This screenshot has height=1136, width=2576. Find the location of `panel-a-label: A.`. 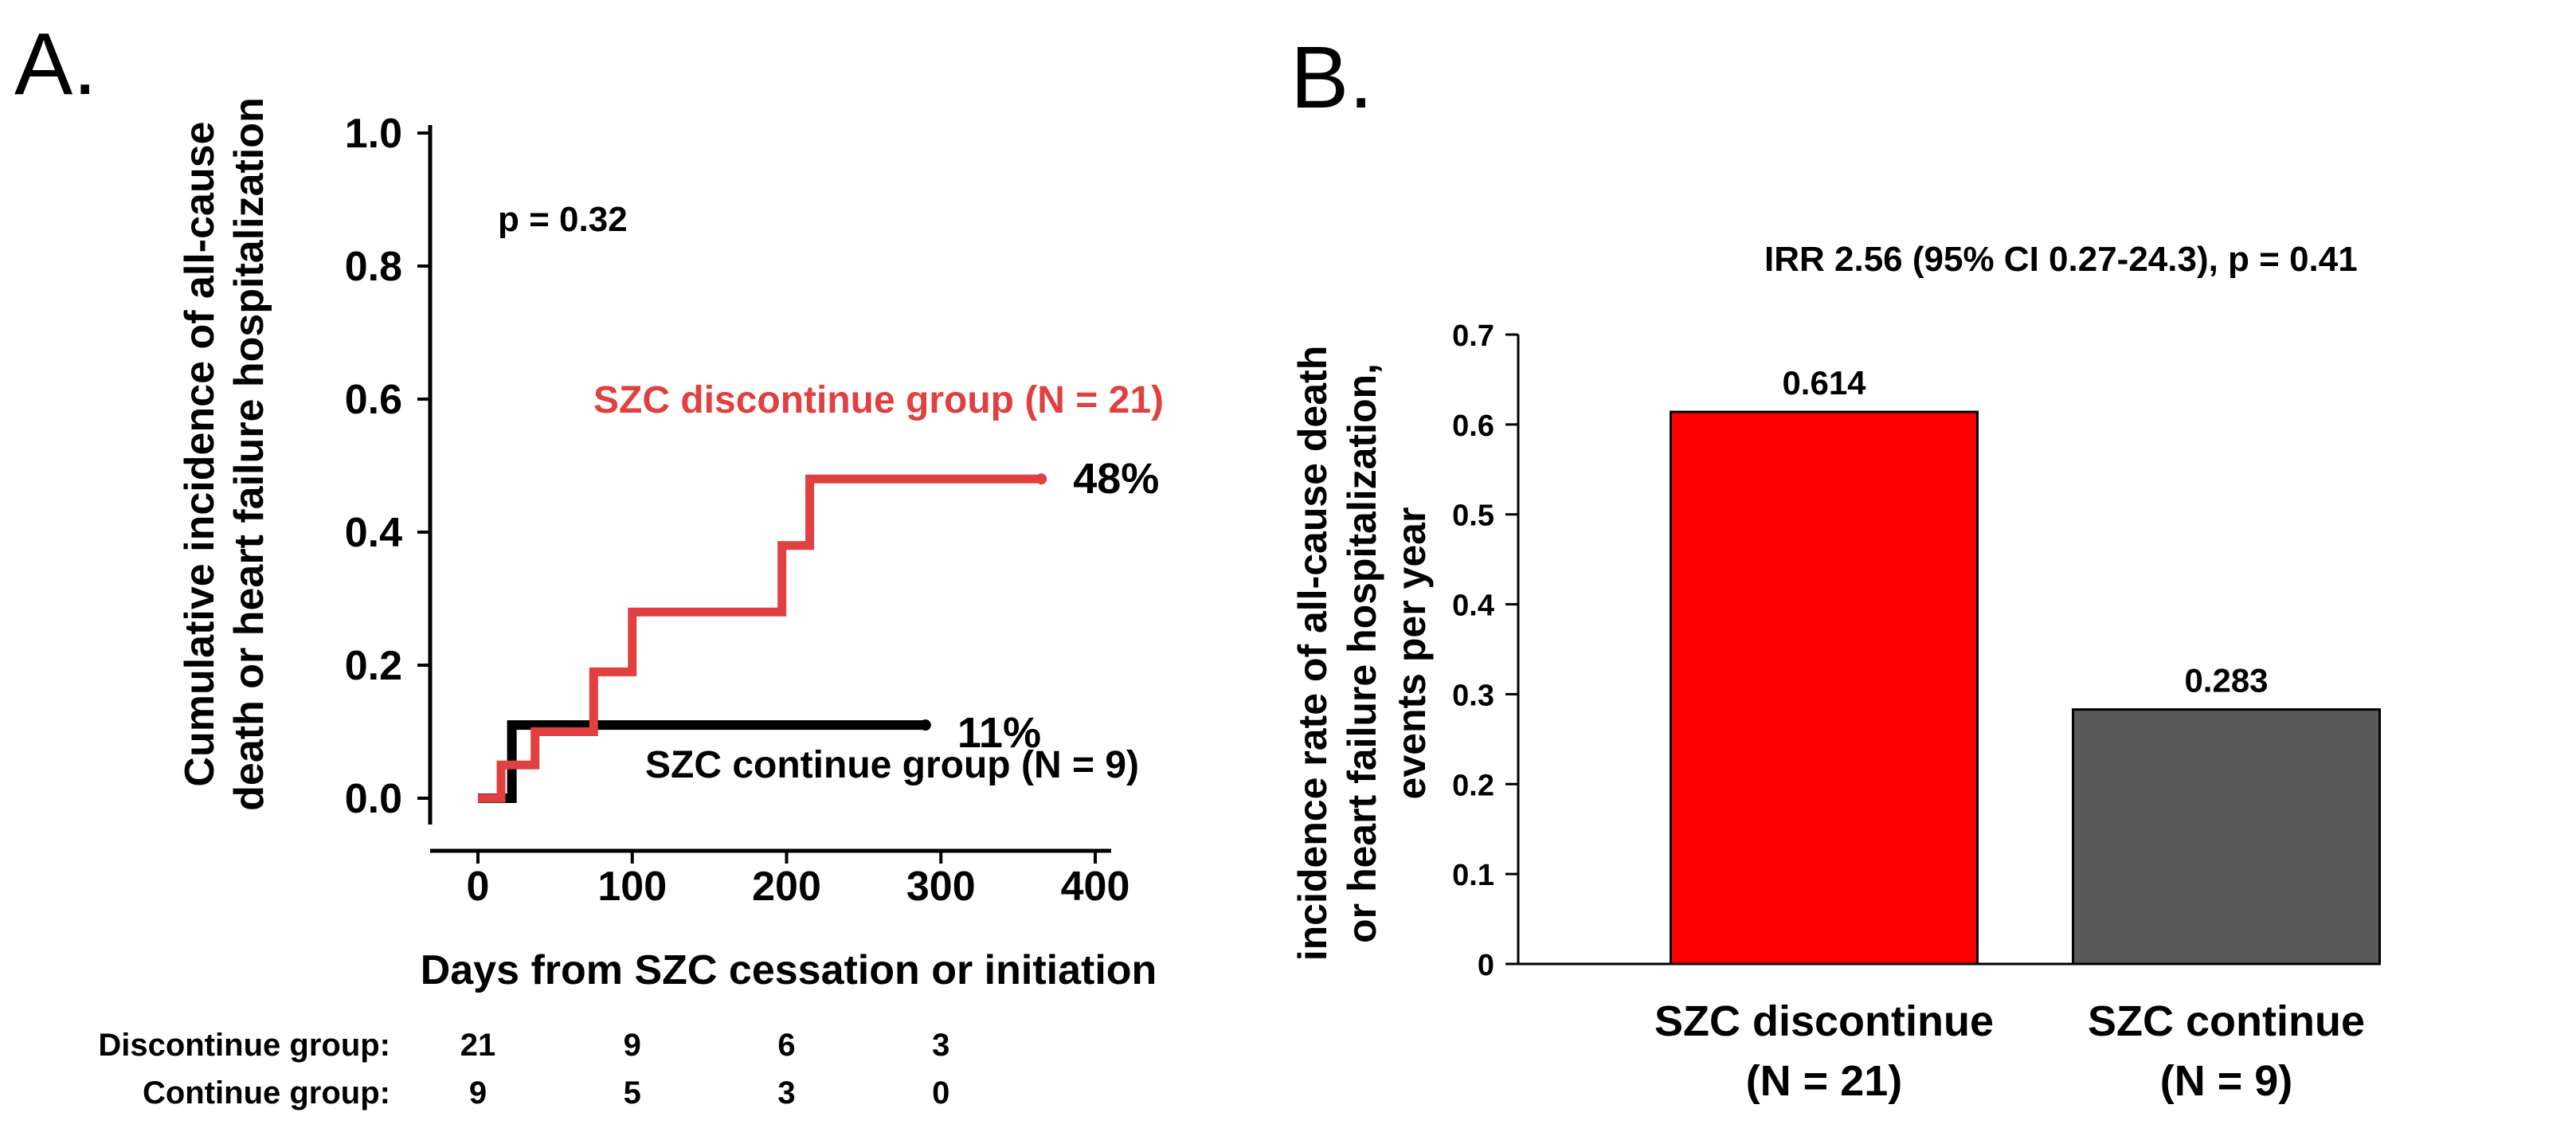

panel-a-label: A. is located at coordinates (55, 64).